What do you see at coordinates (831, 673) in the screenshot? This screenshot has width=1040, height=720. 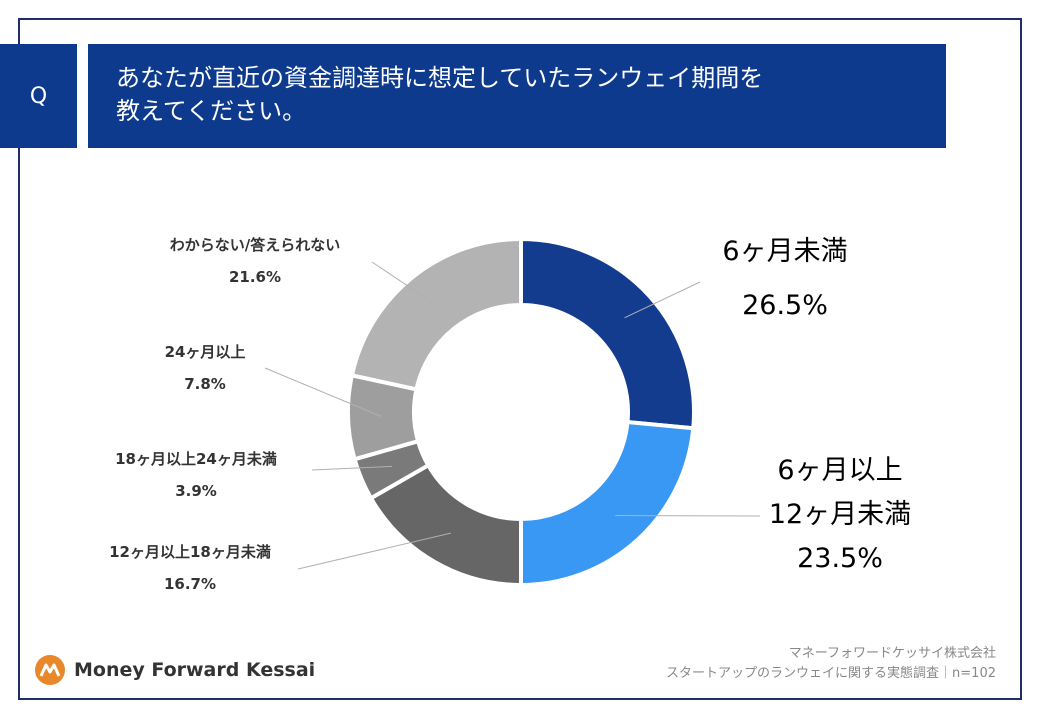 I see `footer-survey: スタートアップのランウェイに関する実態調査｜n=102` at bounding box center [831, 673].